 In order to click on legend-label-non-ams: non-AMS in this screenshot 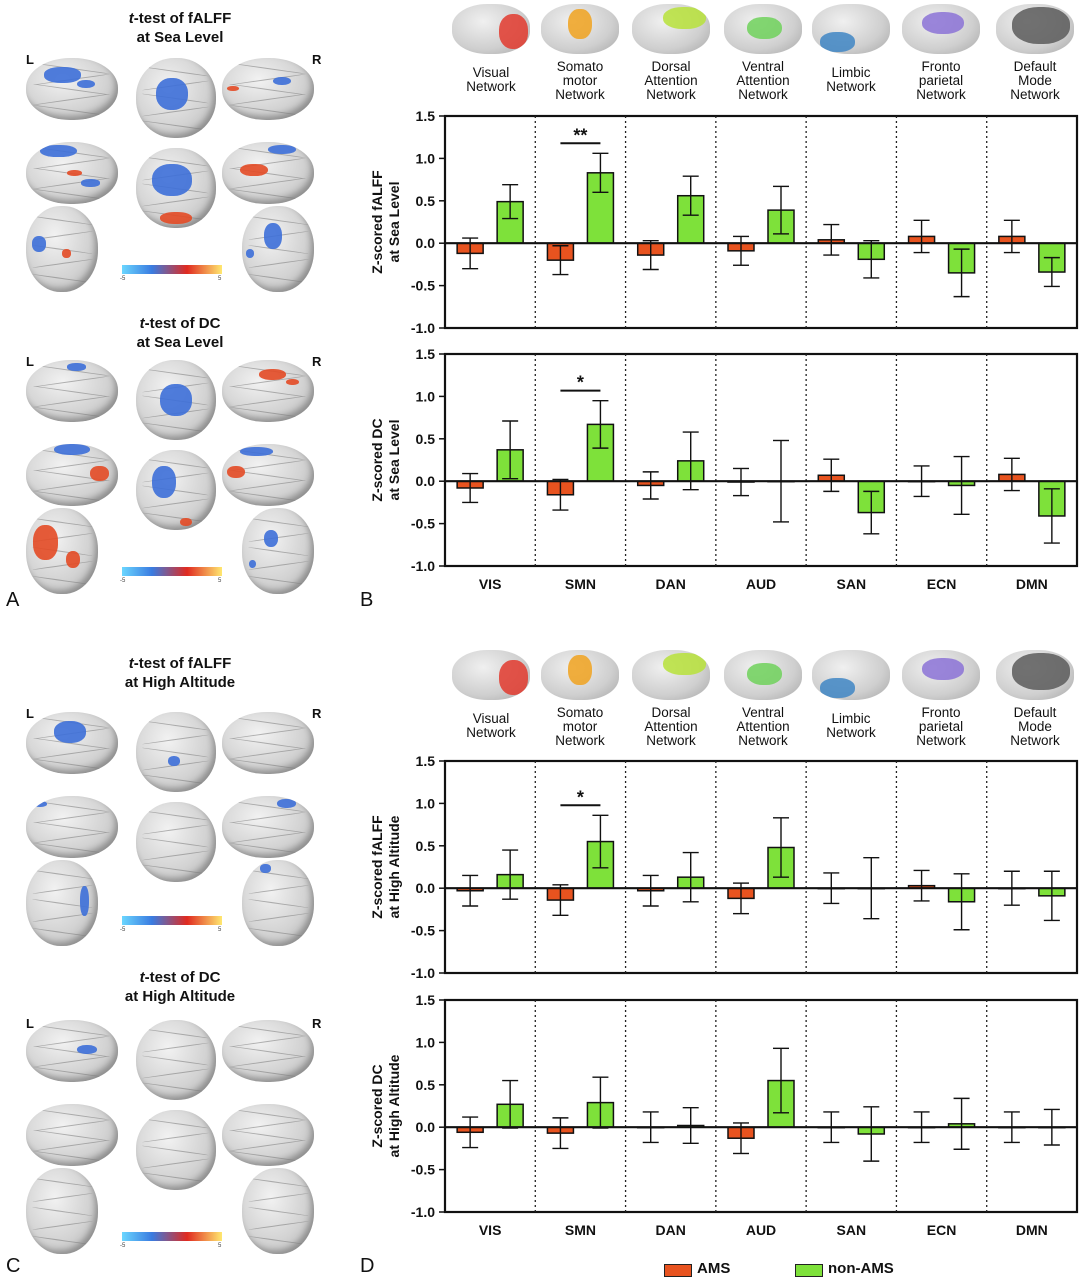, I will do `click(861, 1268)`.